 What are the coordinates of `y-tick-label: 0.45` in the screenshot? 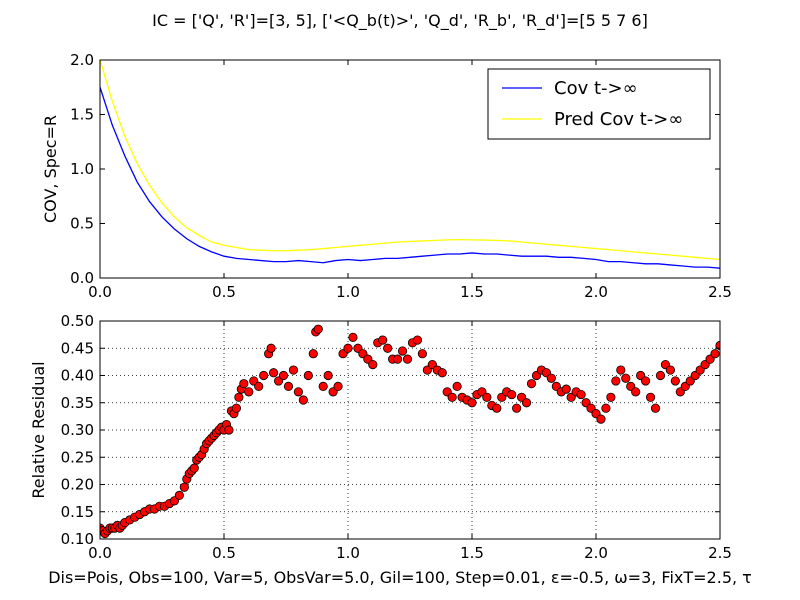 It's located at (77, 348).